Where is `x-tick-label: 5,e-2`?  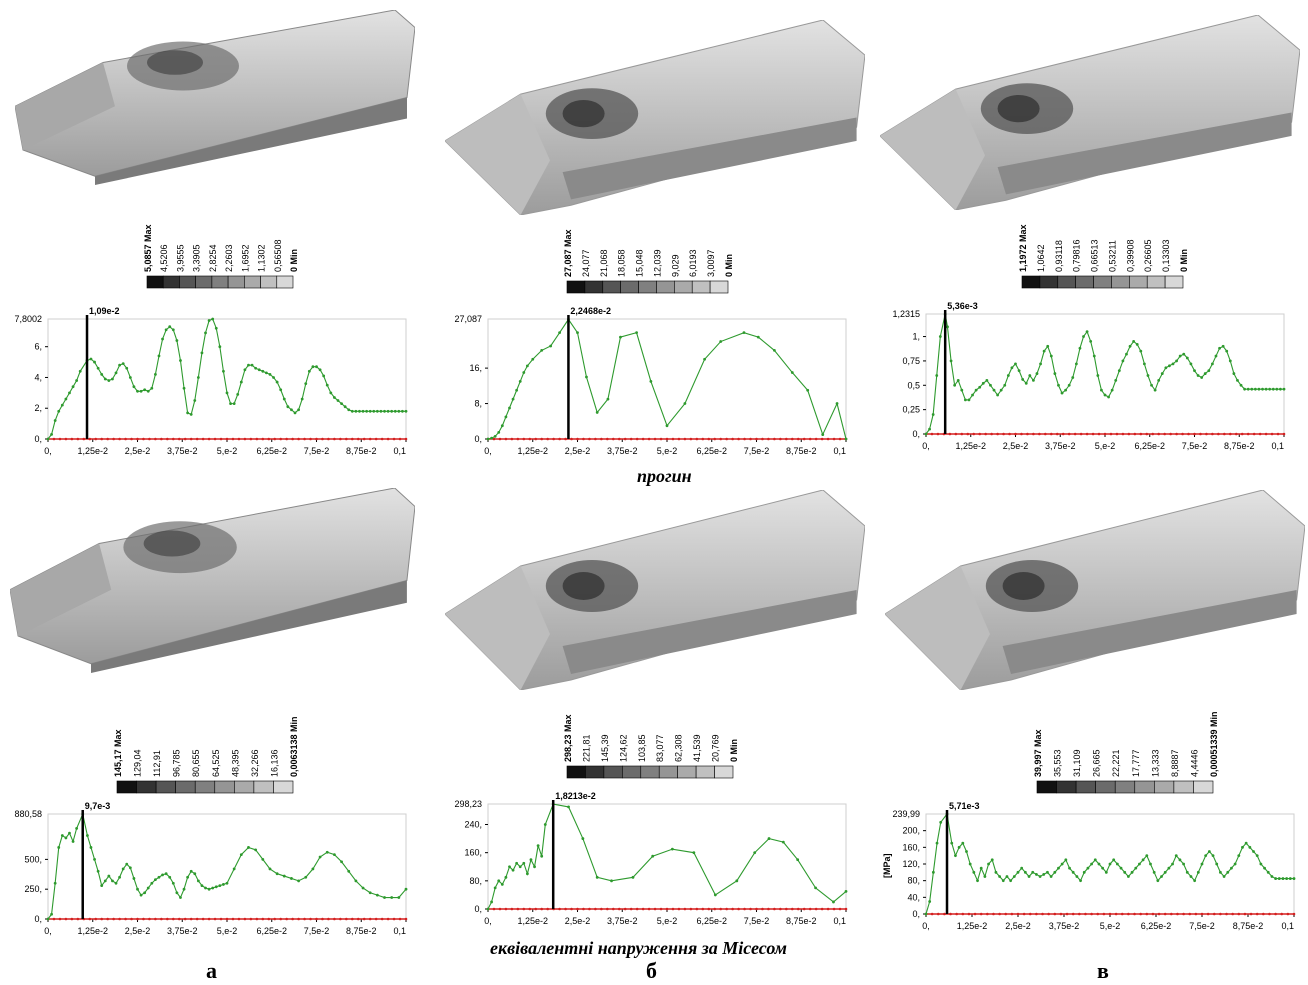 x-tick-label: 5,e-2 is located at coordinates (667, 921).